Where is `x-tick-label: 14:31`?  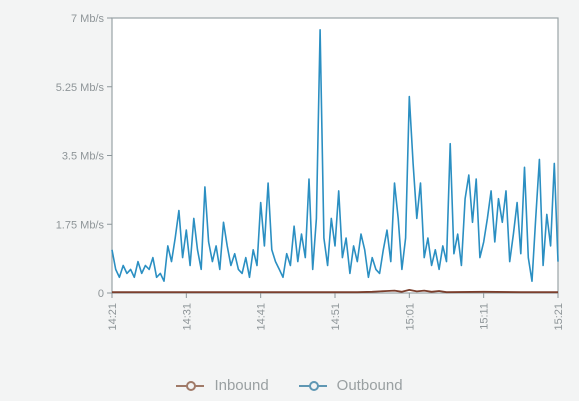
x-tick-label: 14:31 is located at coordinates (187, 317).